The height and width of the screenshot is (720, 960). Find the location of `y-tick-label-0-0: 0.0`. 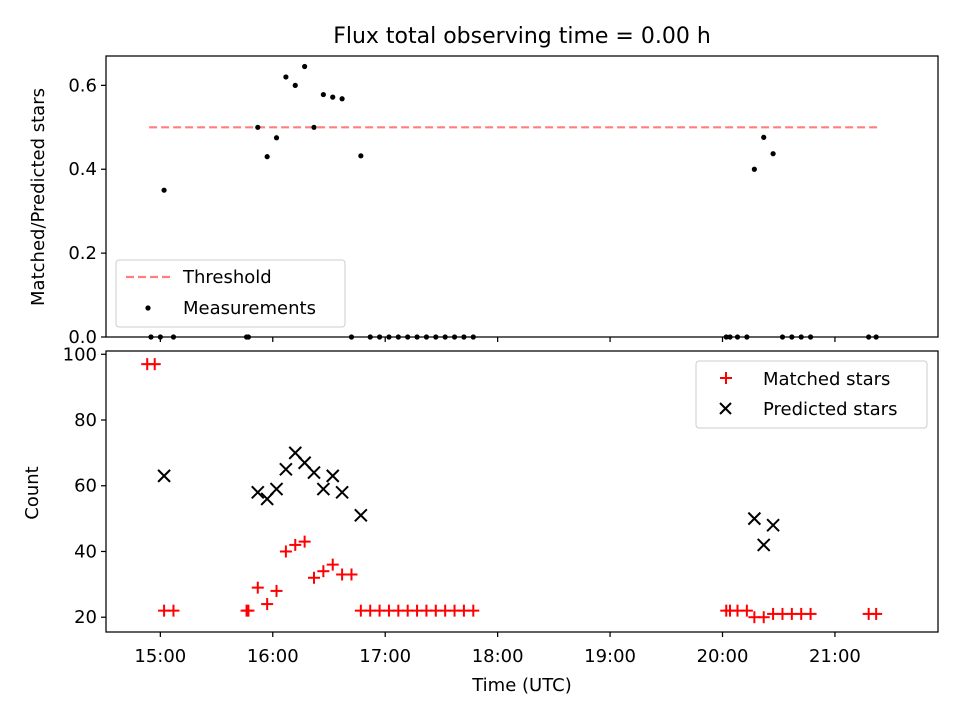

y-tick-label-0-0: 0.0 is located at coordinates (82, 337).